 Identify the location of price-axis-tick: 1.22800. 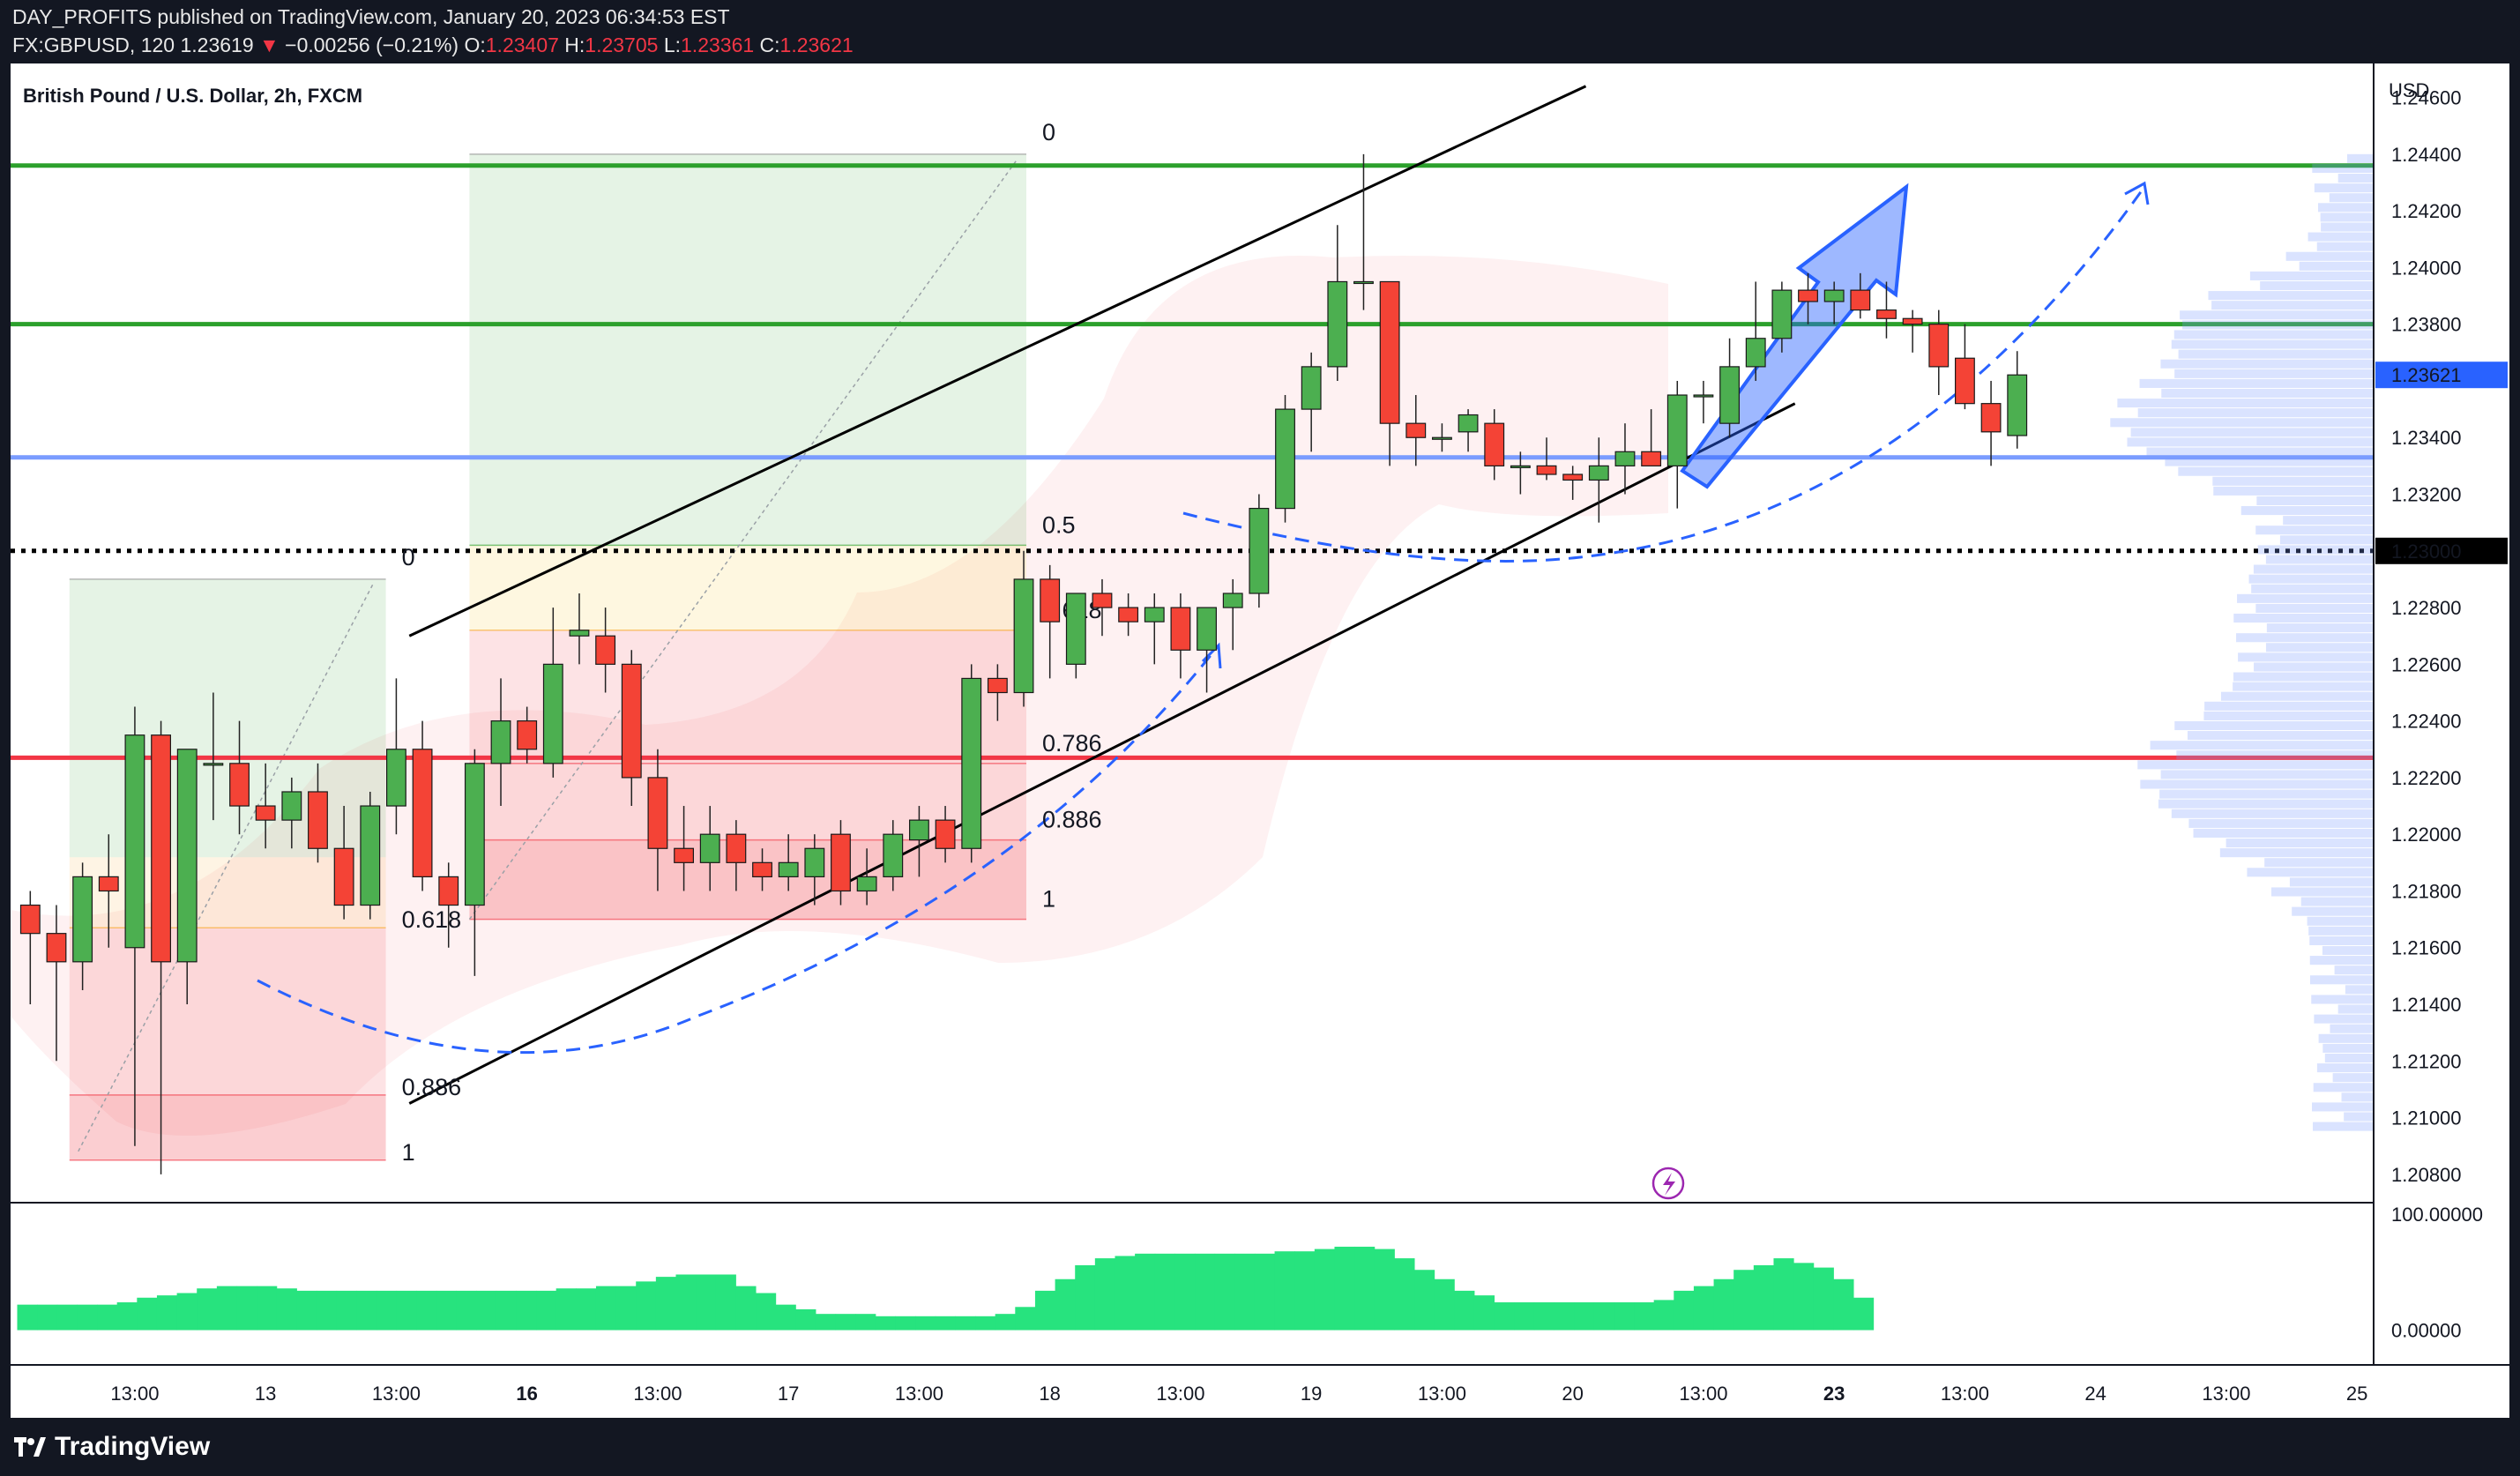
(2426, 608).